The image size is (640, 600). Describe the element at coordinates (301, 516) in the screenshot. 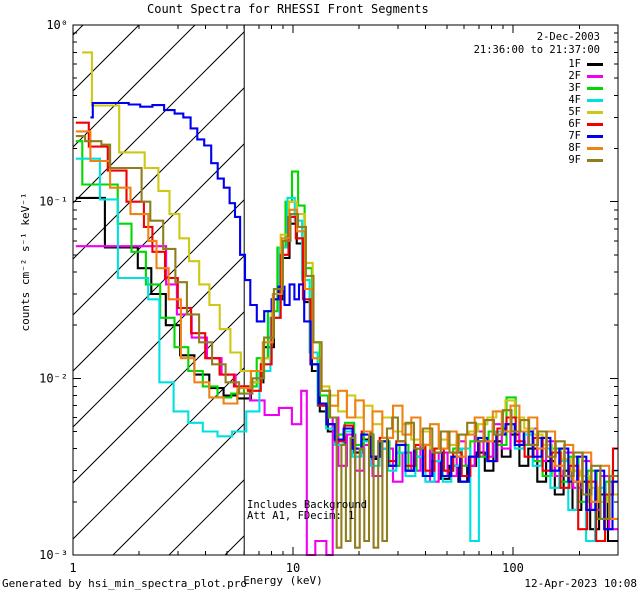

I see `annotation-attenuator-state: Att A1, FDecim: 1` at that location.